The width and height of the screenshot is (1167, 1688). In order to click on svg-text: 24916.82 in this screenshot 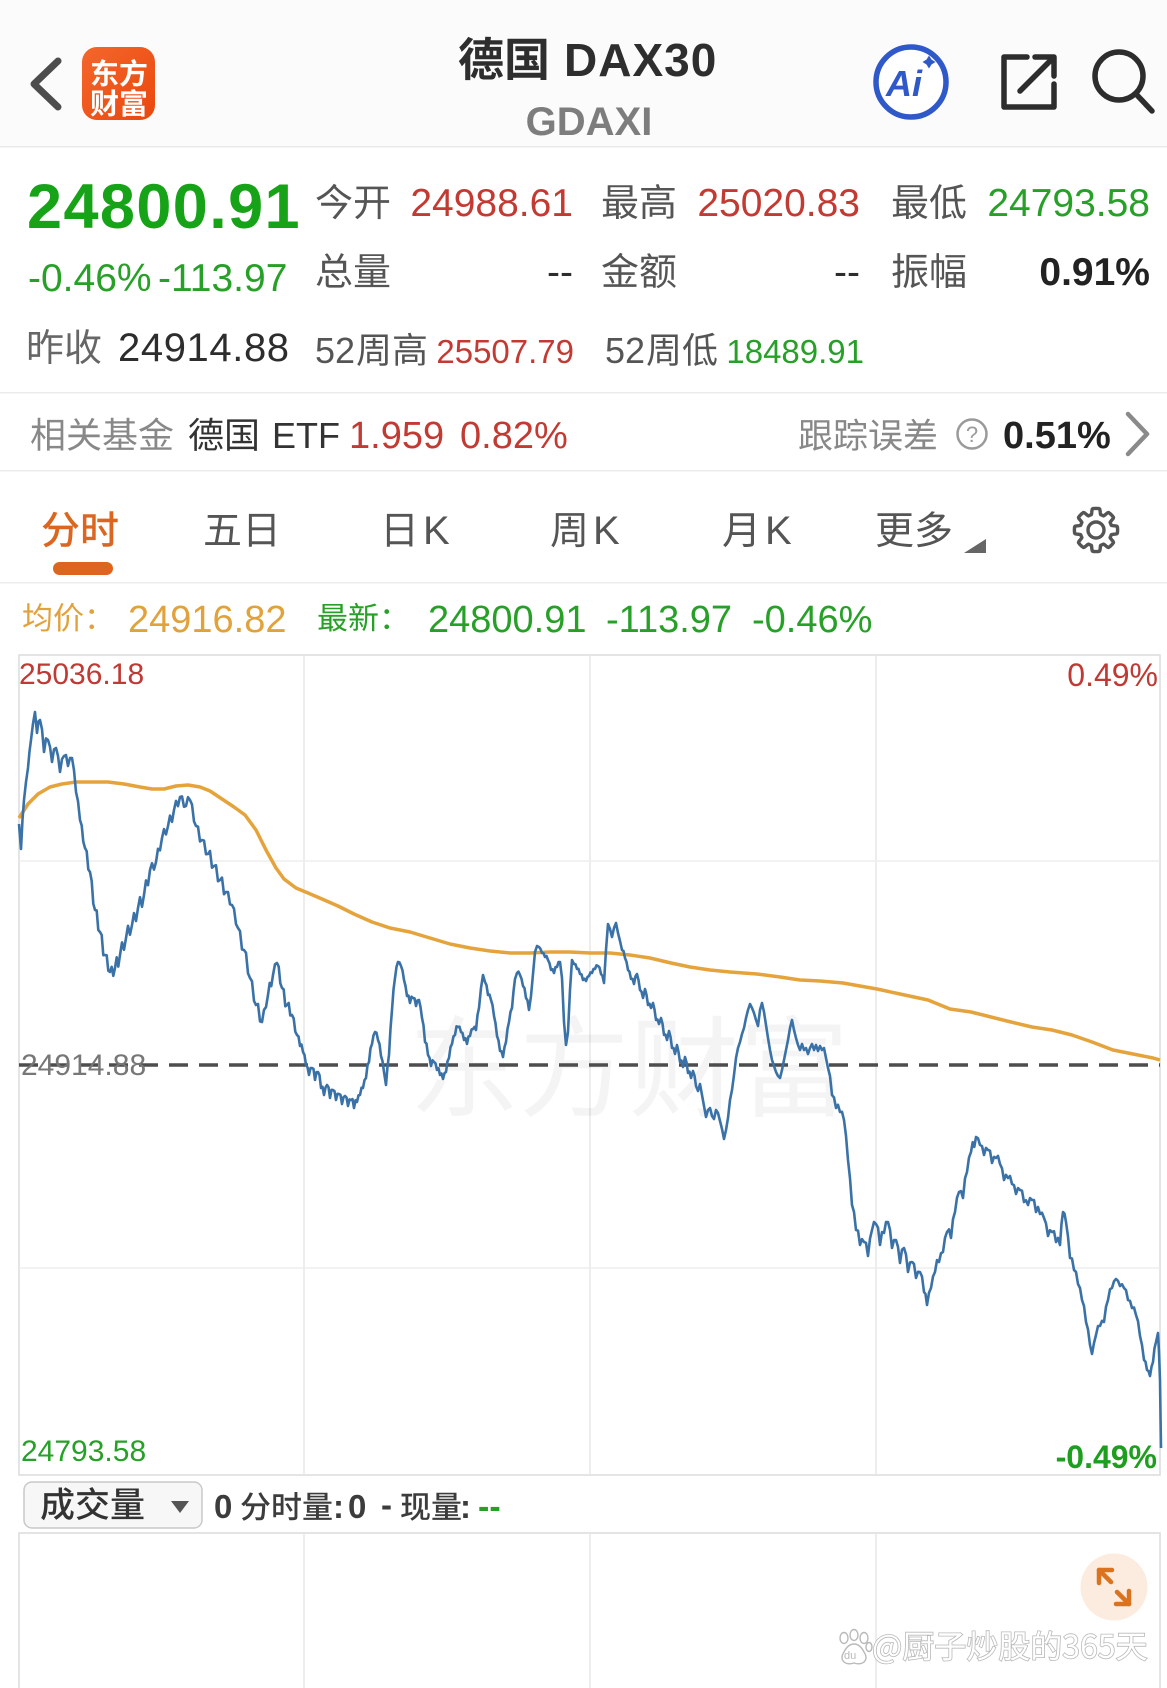, I will do `click(207, 620)`.